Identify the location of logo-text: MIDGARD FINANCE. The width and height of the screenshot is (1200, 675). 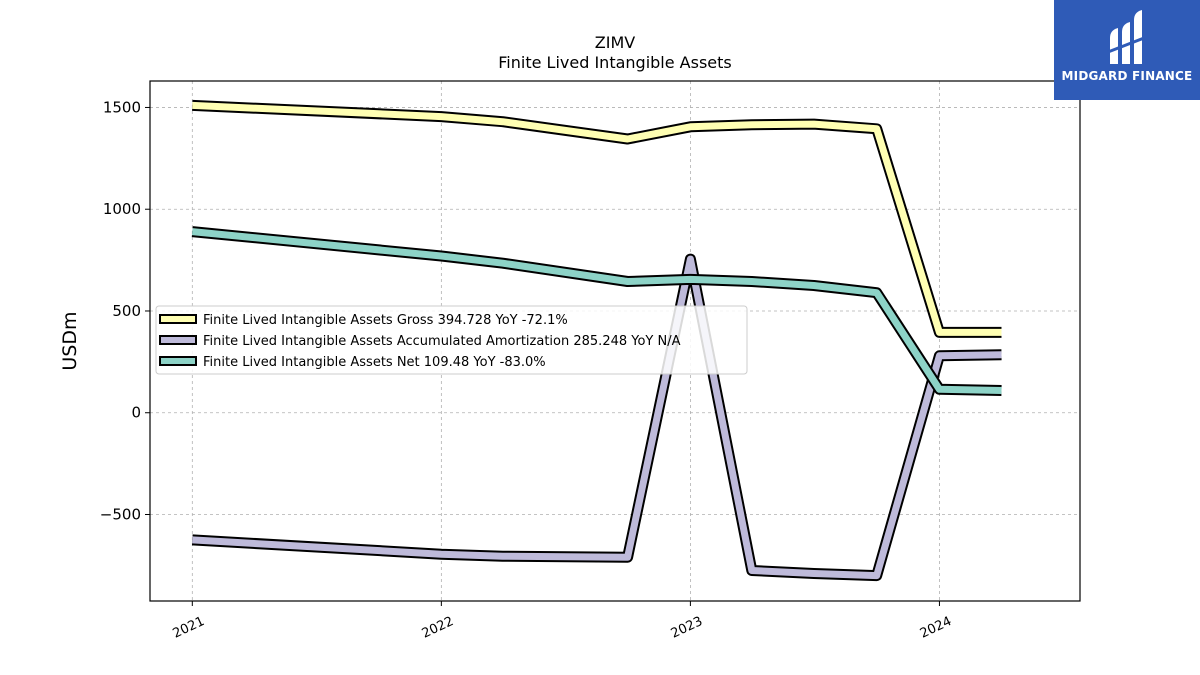
(1127, 76).